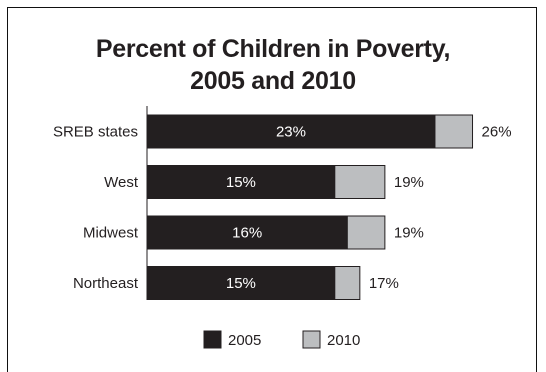 The image size is (546, 372). I want to click on category-label: SREB states, so click(95, 132).